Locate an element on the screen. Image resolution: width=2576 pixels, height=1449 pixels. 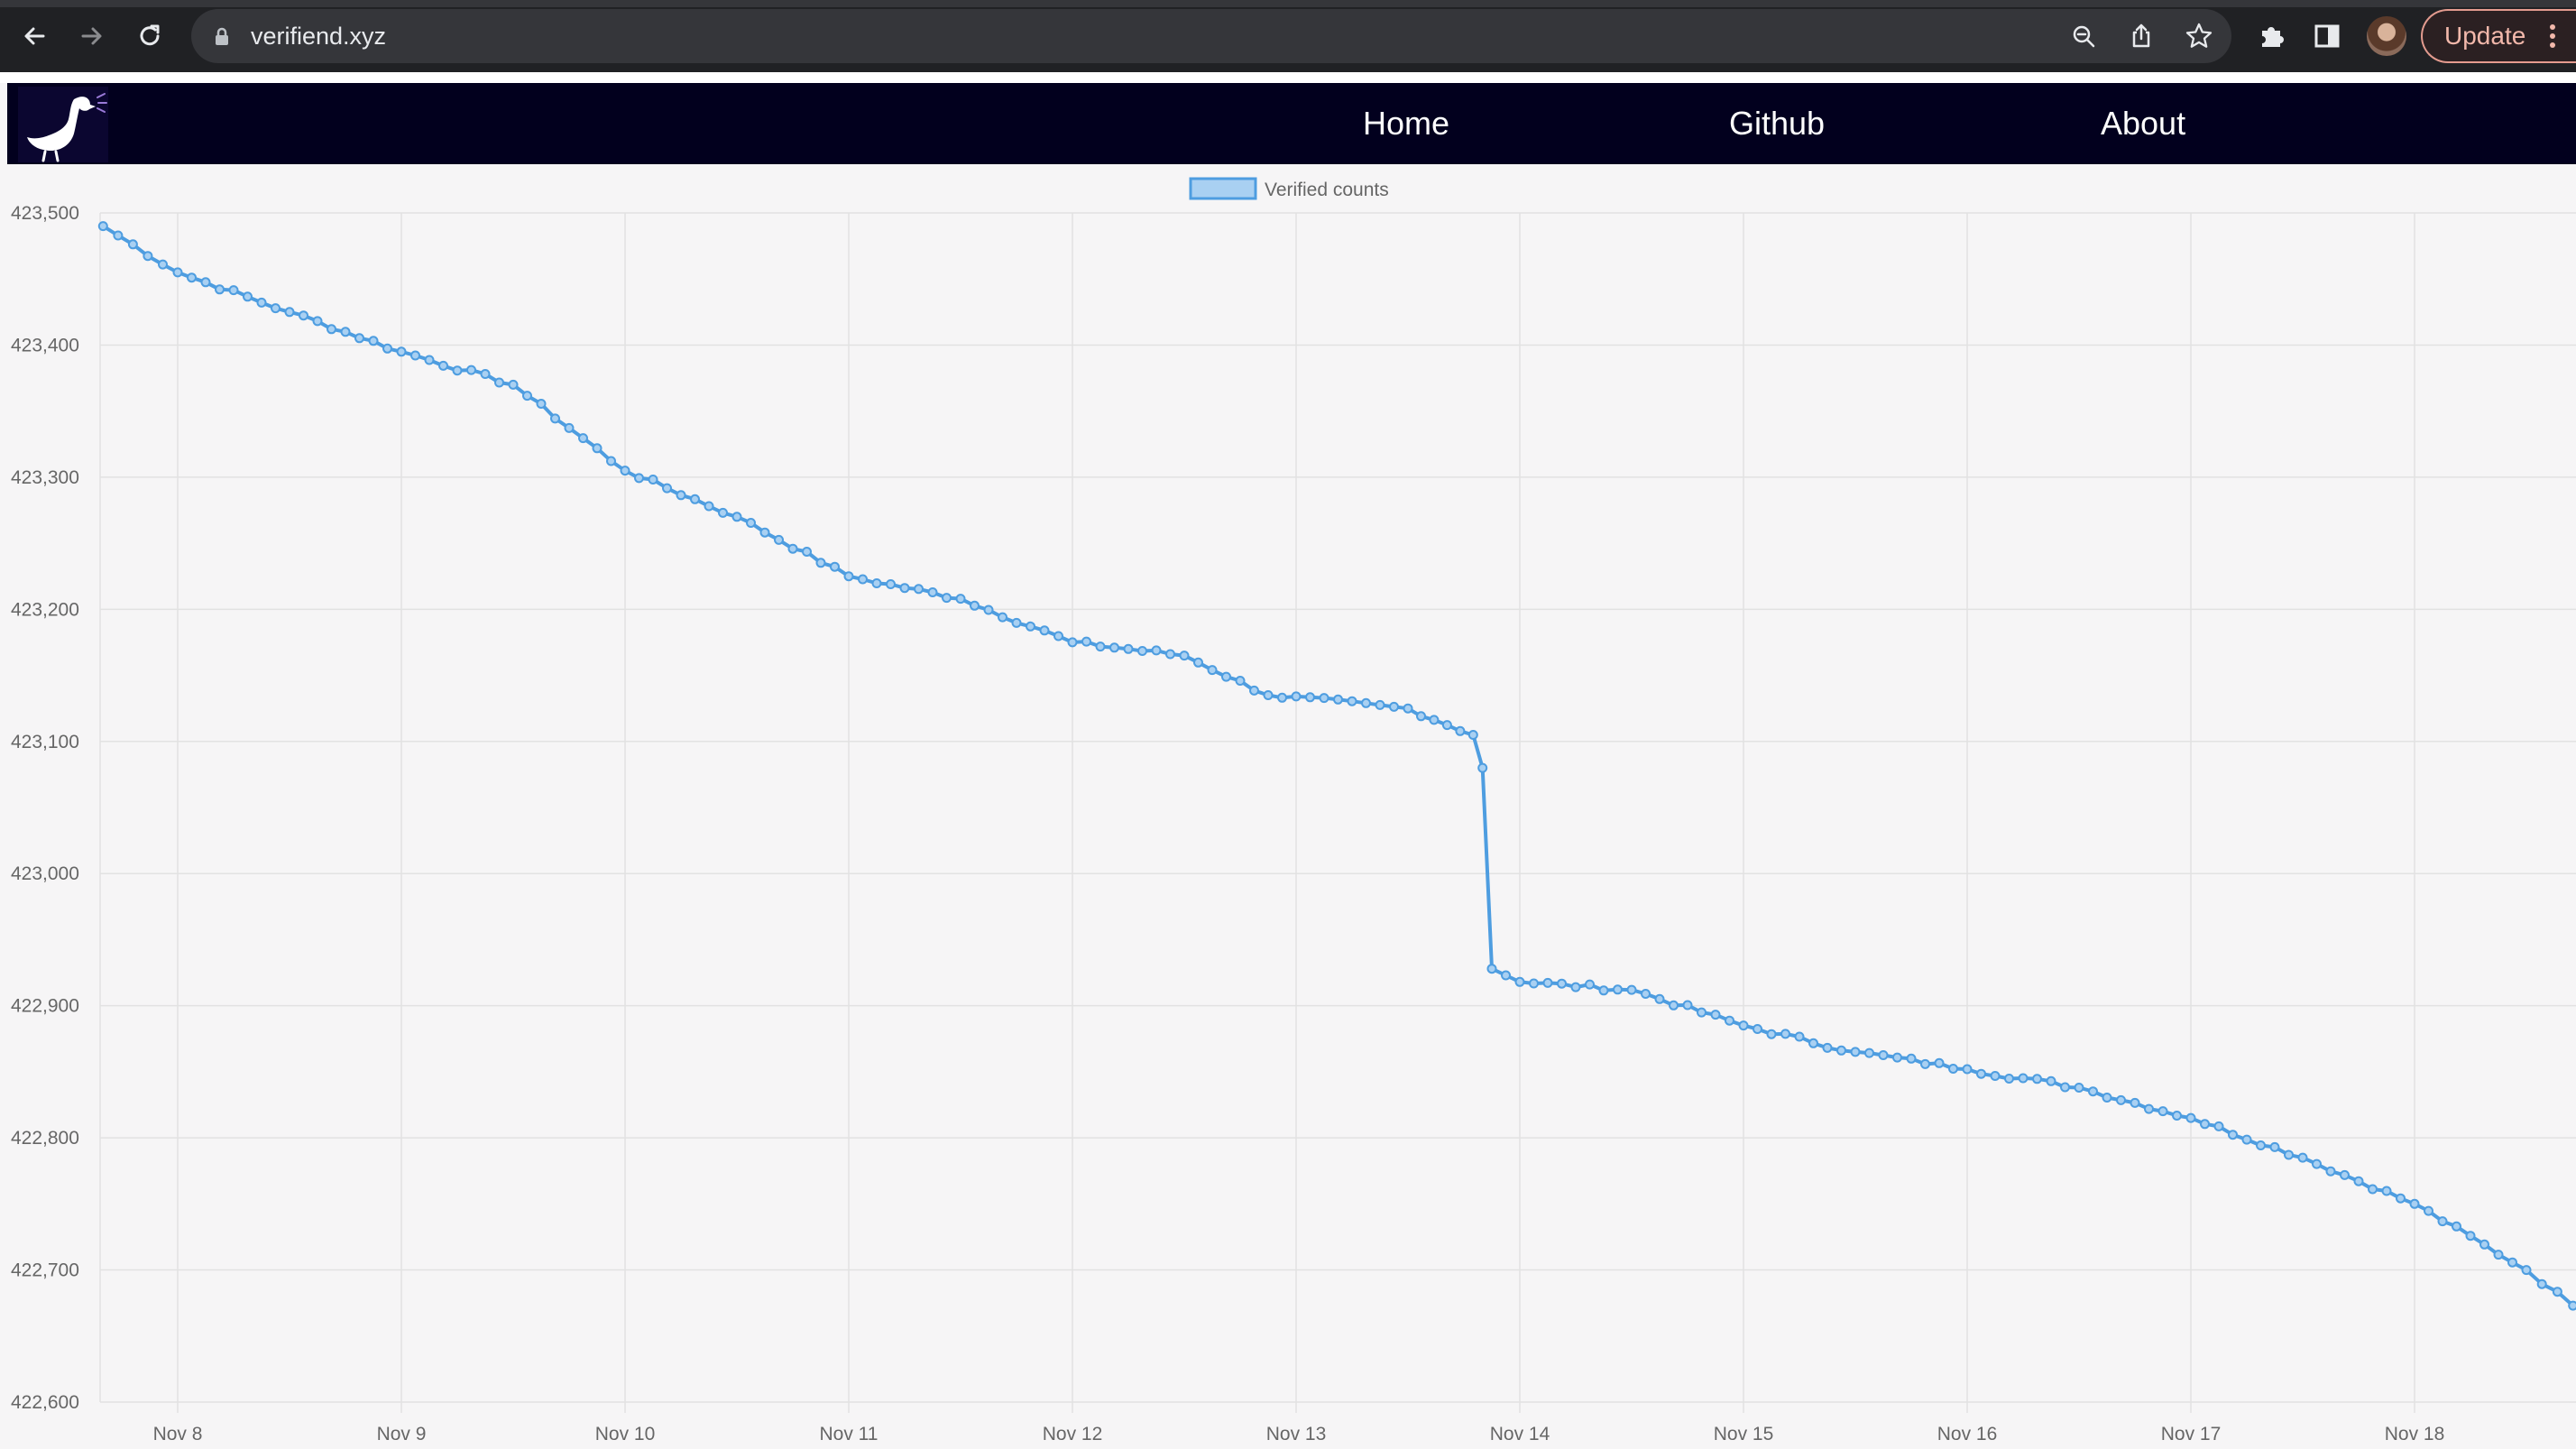
nav-home-link: Home is located at coordinates (1406, 124).